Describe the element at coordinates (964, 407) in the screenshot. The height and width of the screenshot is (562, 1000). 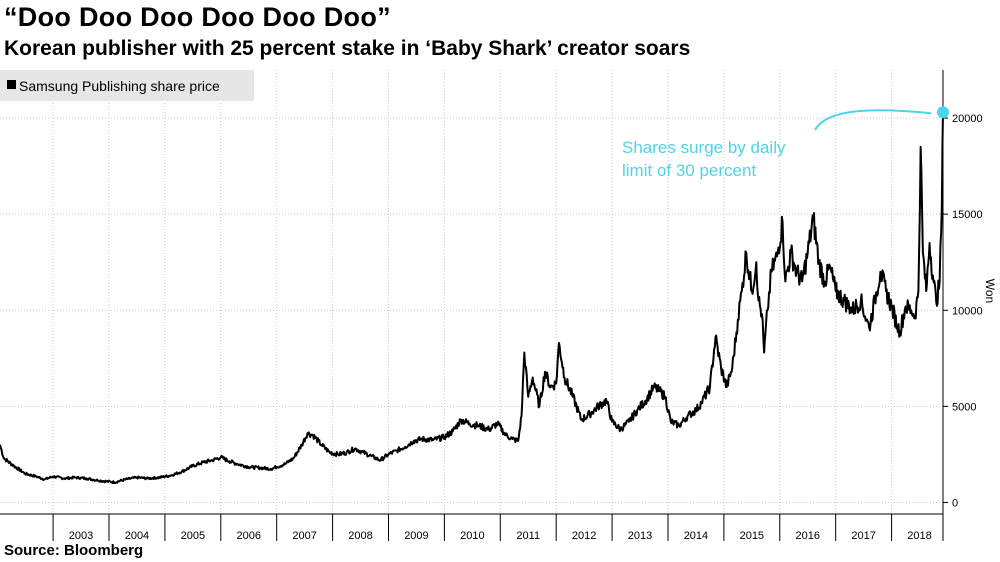
I see `y-tick-label: 5000` at that location.